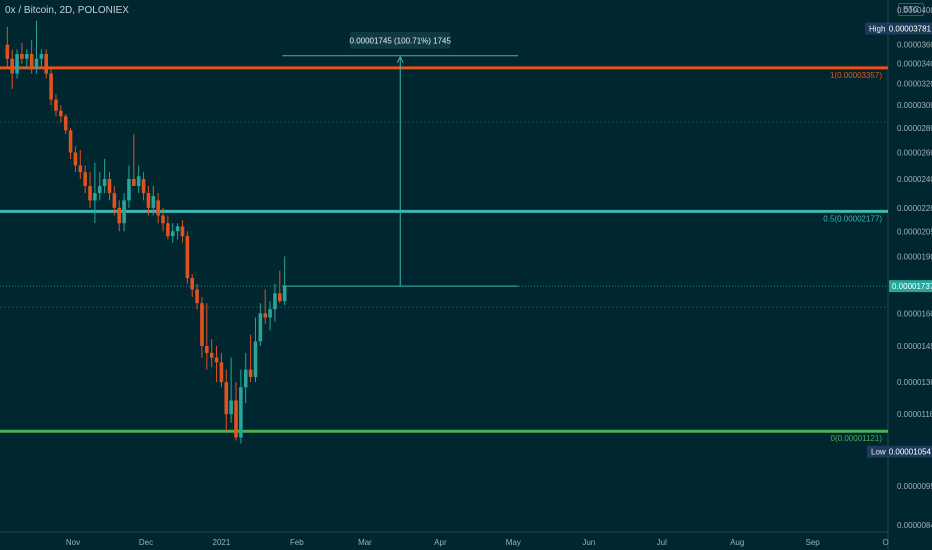 The width and height of the screenshot is (932, 550). Describe the element at coordinates (67, 10) in the screenshot. I see `chart-title: 0x / Bitcoin, 2D, POLONIEX` at that location.